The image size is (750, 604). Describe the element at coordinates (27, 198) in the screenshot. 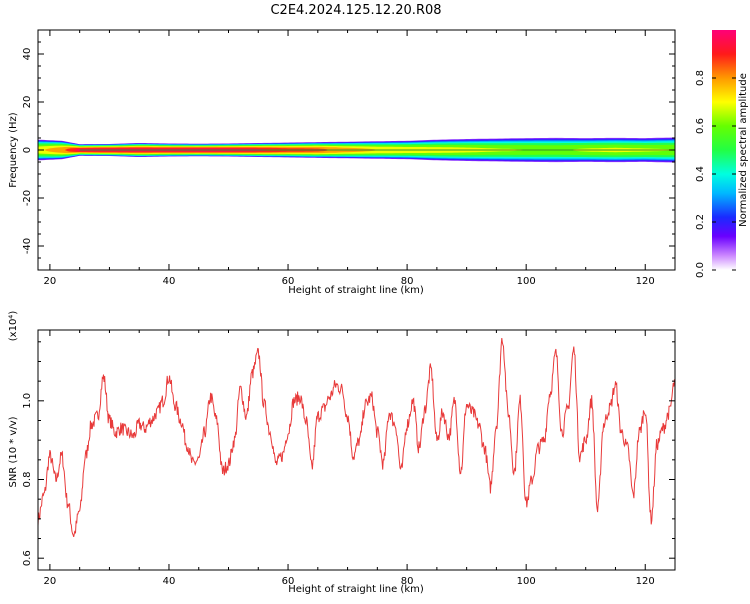

I see `y-tick-label--20: -20` at that location.